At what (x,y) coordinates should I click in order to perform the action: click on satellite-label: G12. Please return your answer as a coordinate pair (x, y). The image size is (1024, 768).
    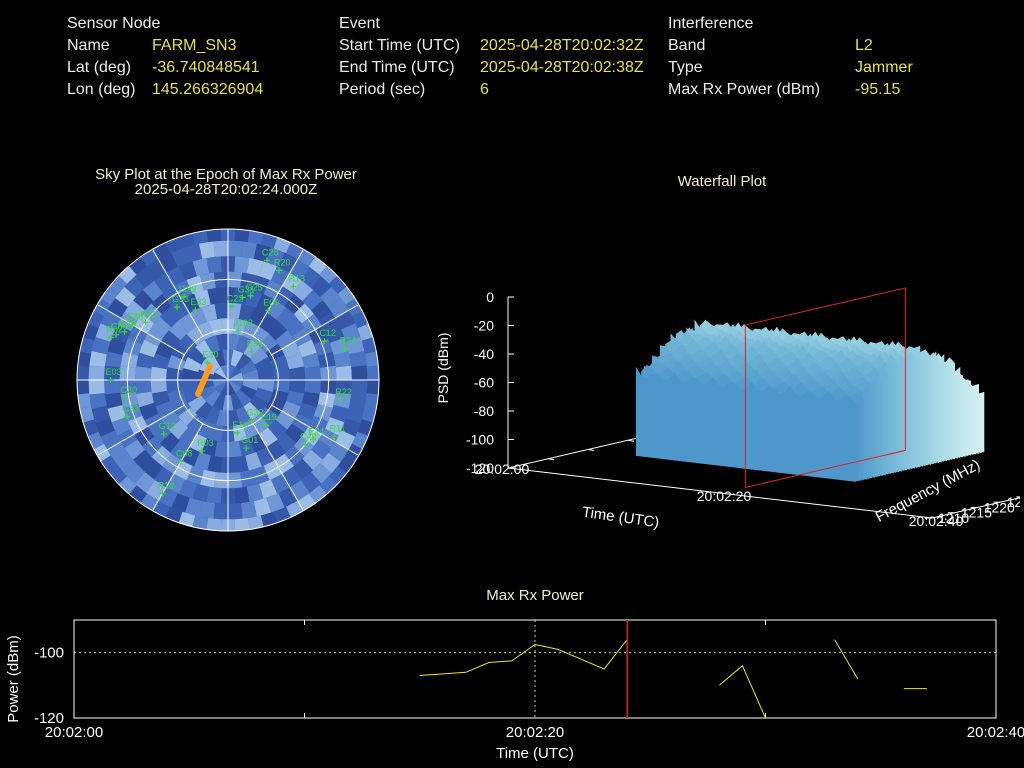
    Looking at the image, I should click on (167, 426).